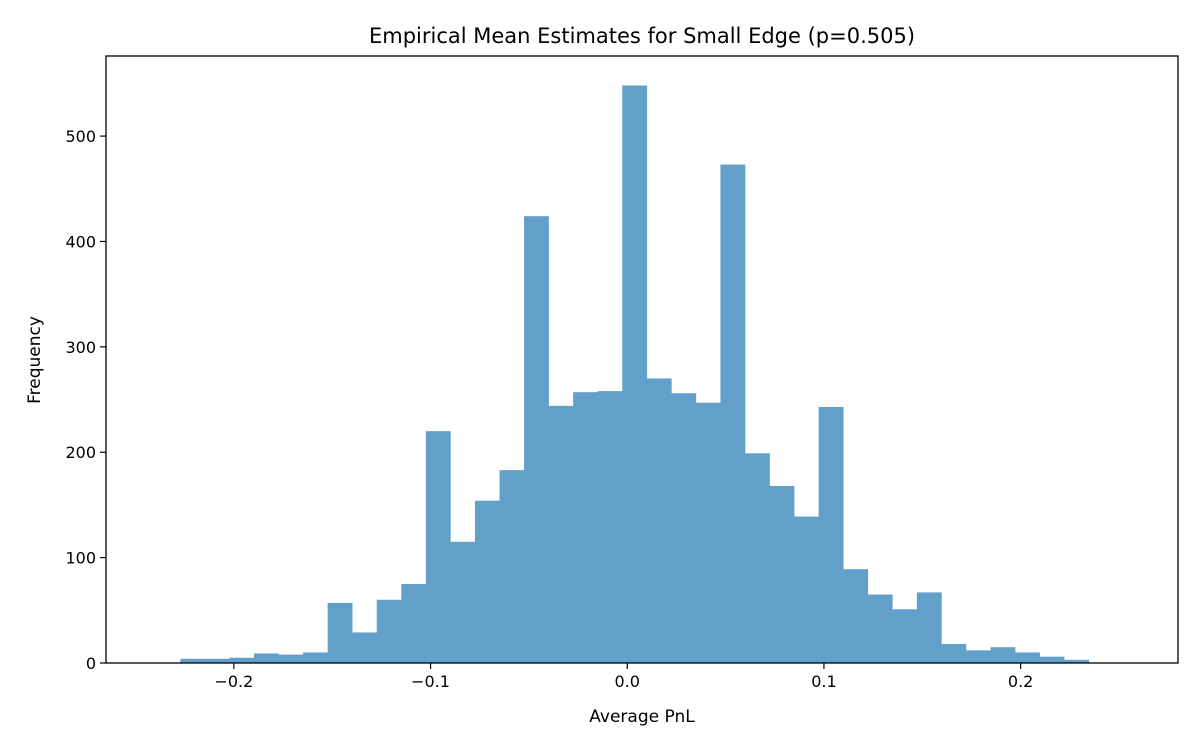 The image size is (1200, 754). What do you see at coordinates (430, 681) in the screenshot?
I see `x-tick-label: −0.1` at bounding box center [430, 681].